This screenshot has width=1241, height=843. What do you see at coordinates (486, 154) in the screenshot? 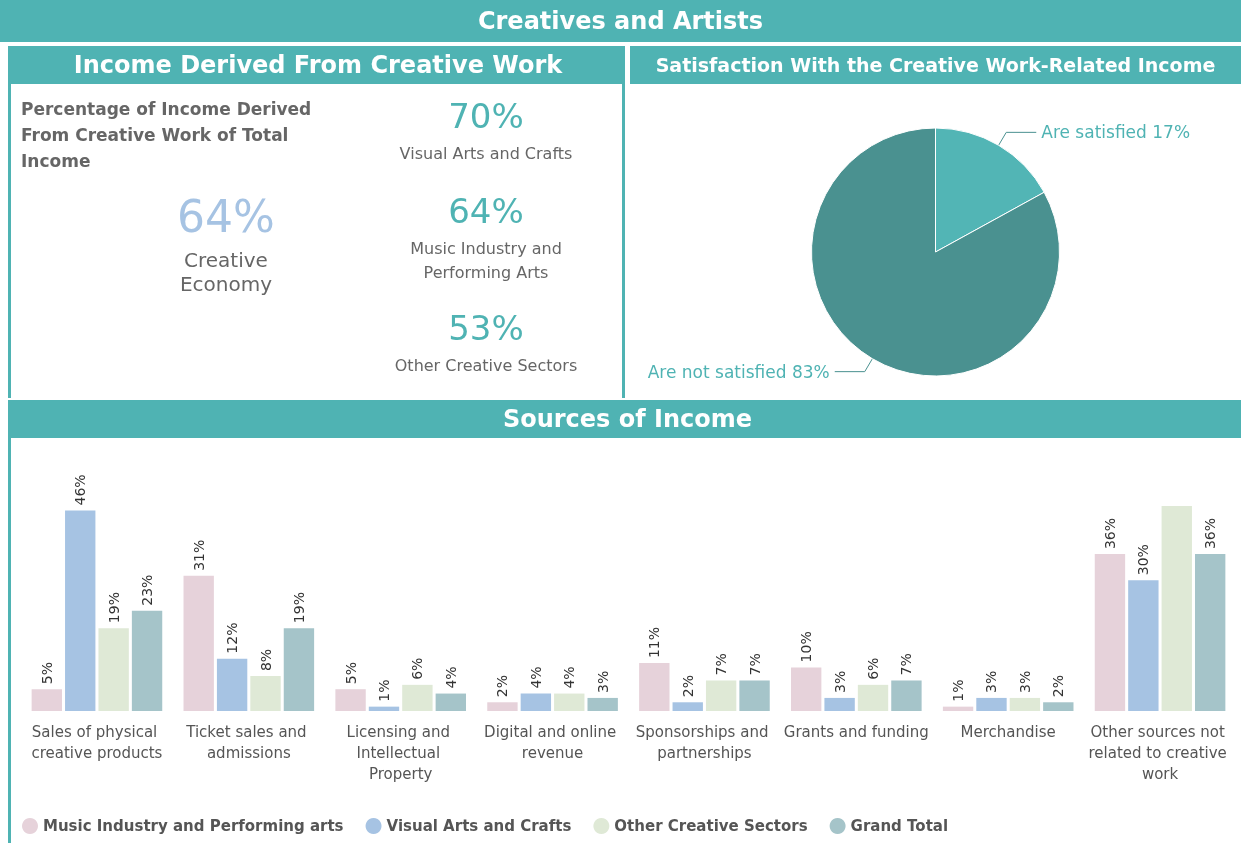
I see `text: Visual Arts and Crafts` at bounding box center [486, 154].